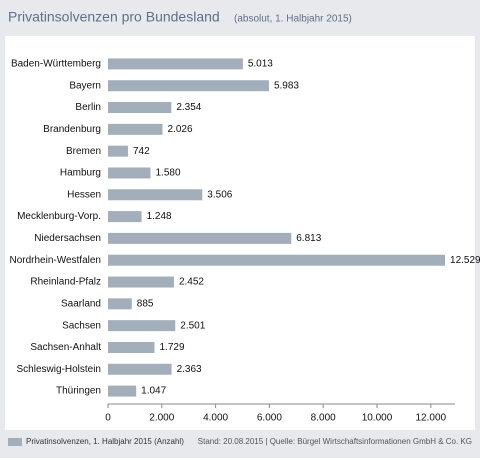  What do you see at coordinates (215, 418) in the screenshot?
I see `x-tick-label: 4.000` at bounding box center [215, 418].